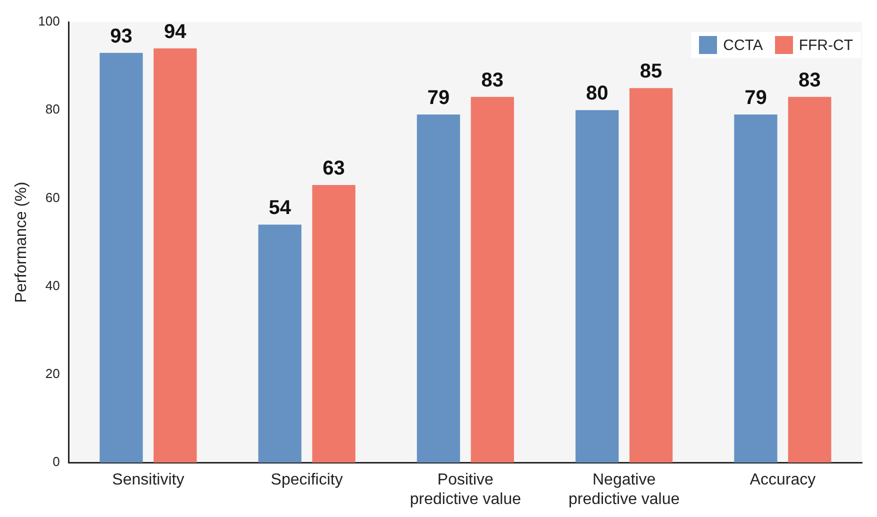  What do you see at coordinates (148, 480) in the screenshot?
I see `x-tick-label: Sensitivity` at bounding box center [148, 480].